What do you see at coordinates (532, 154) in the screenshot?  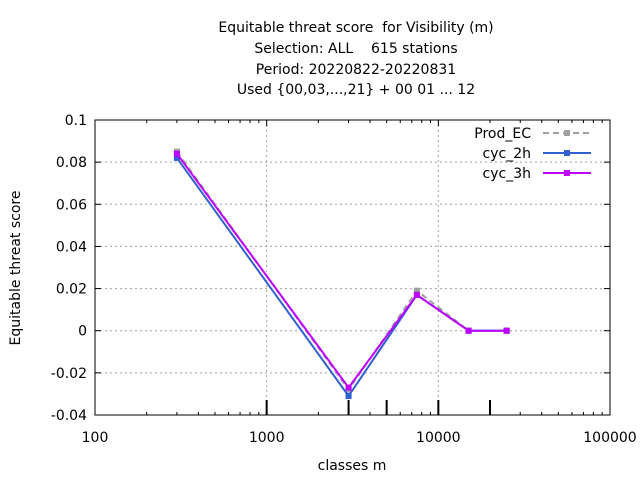 I see `legend: Prod_EC cyc_2h cyc_3h` at bounding box center [532, 154].